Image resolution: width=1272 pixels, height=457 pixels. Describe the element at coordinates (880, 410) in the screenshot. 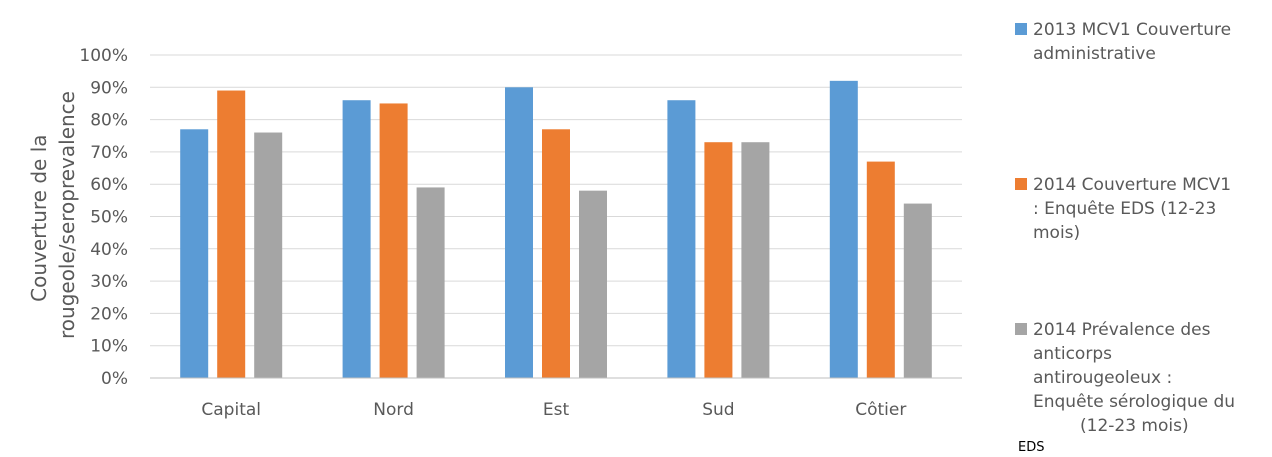

I see `x-category-label: Côtier` at that location.